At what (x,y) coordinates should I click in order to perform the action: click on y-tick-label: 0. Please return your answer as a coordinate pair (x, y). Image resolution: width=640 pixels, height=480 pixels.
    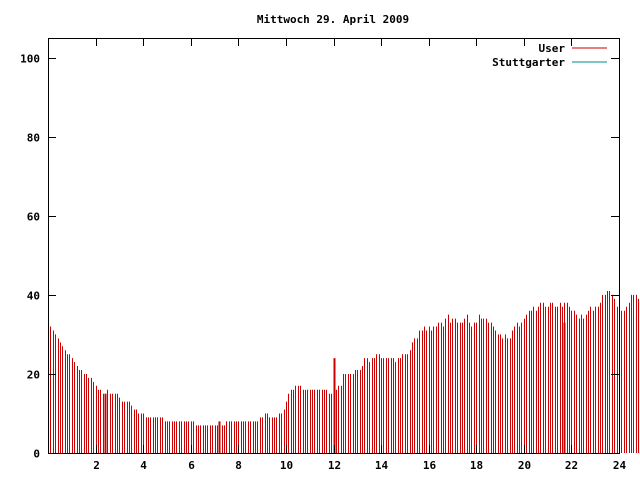
    Looking at the image, I should click on (36, 454).